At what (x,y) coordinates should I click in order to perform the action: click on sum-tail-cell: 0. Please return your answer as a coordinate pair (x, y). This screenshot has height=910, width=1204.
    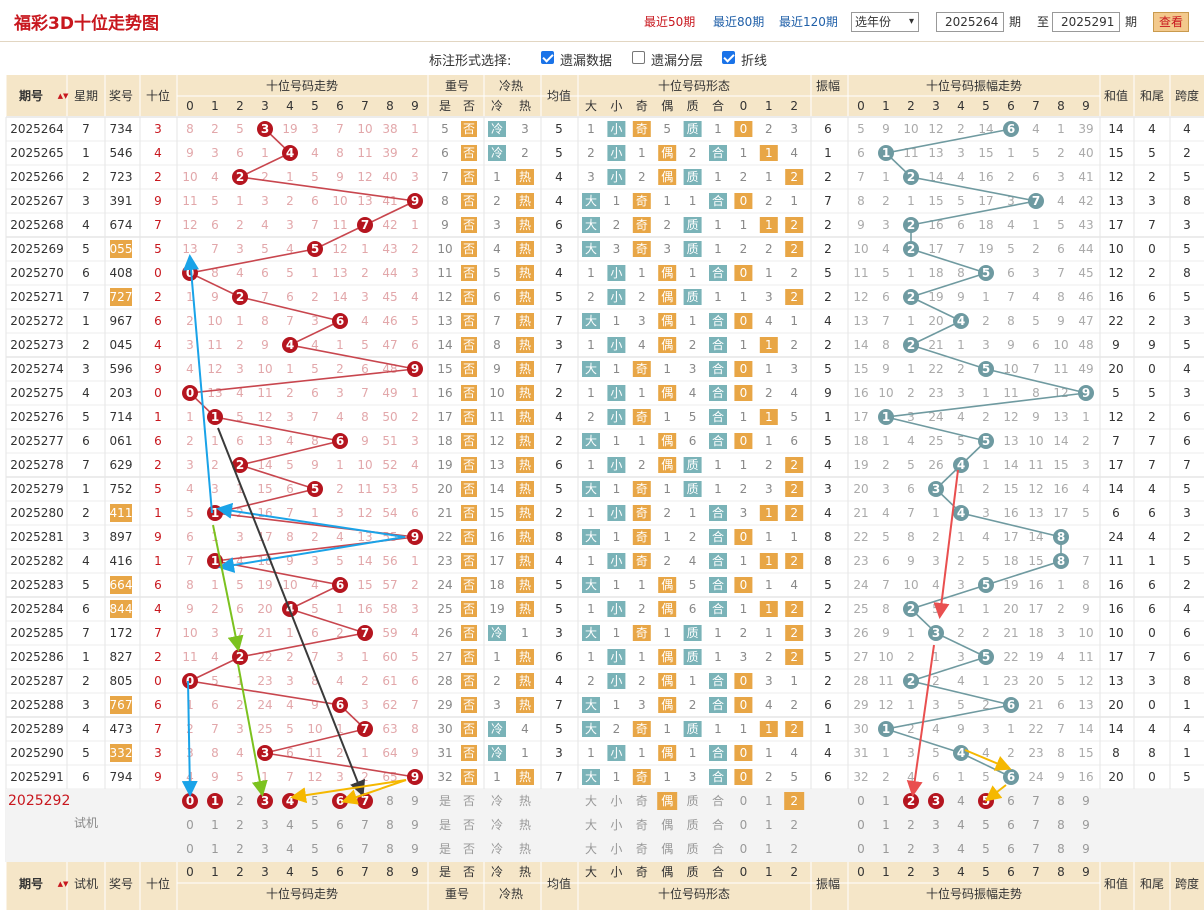
    Looking at the image, I should click on (1152, 777).